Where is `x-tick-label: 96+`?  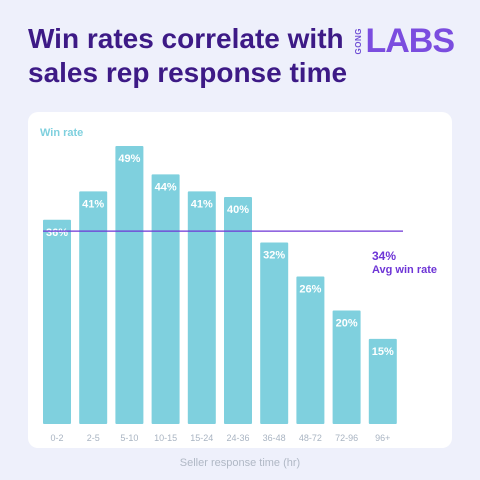 x-tick-label: 96+ is located at coordinates (382, 438).